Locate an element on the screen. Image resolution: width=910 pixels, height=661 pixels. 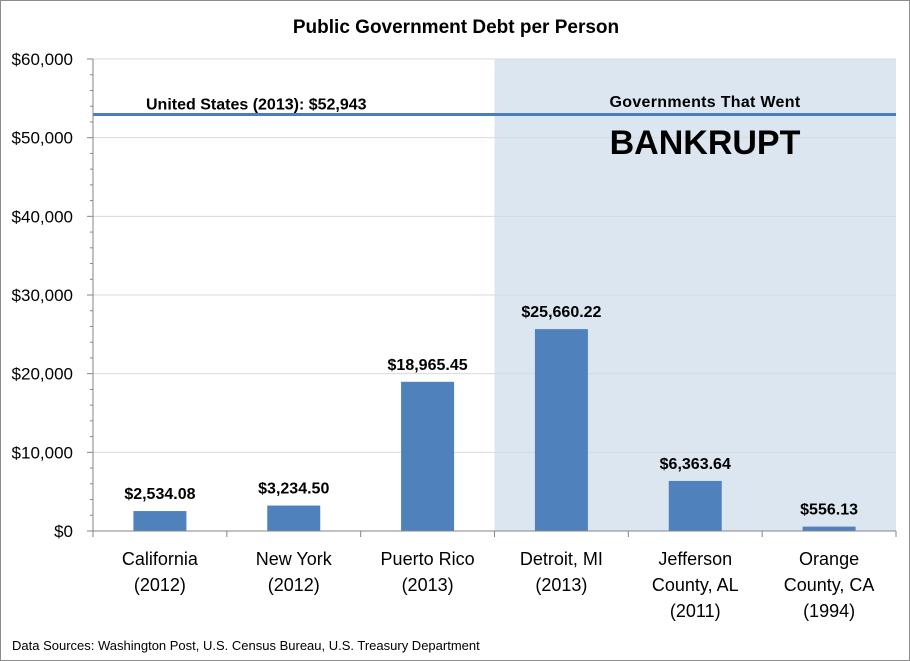
category-label: (1994) is located at coordinates (829, 611).